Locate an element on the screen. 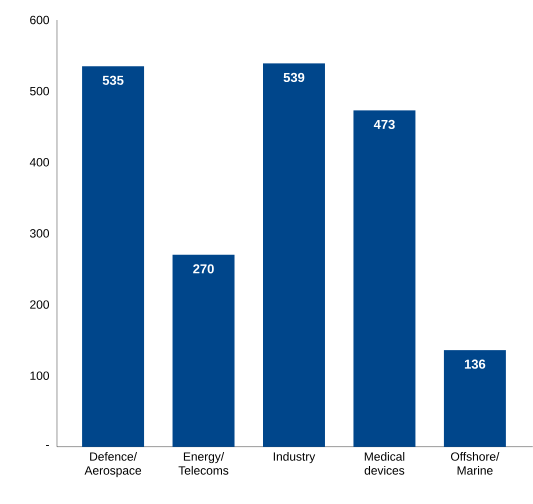  x-tick-label: Defence/ Aerospace is located at coordinates (113, 465).